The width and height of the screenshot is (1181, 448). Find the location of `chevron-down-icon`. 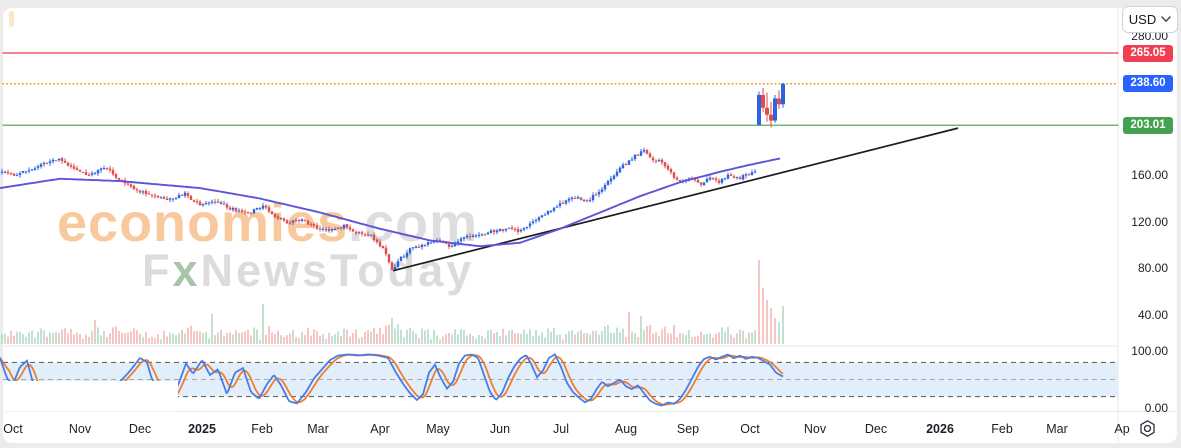

chevron-down-icon is located at coordinates (1166, 19).